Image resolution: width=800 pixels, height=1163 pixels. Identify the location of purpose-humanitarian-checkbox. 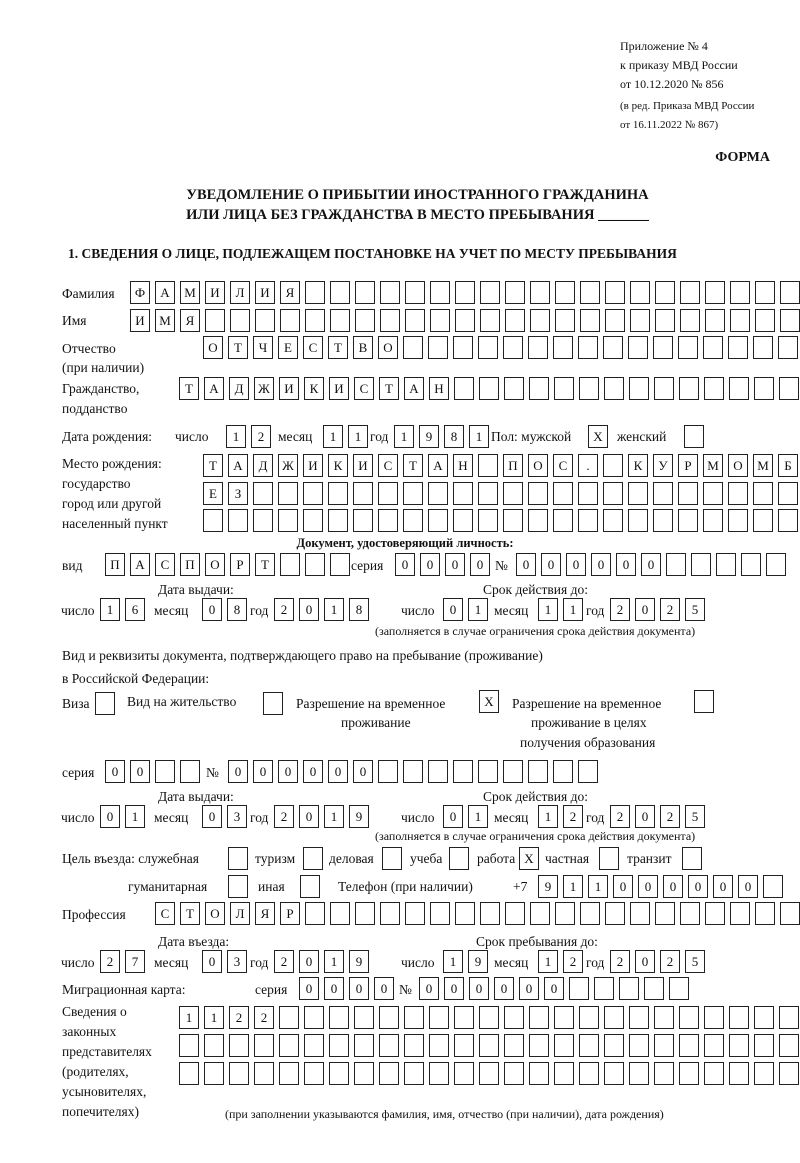
(238, 886).